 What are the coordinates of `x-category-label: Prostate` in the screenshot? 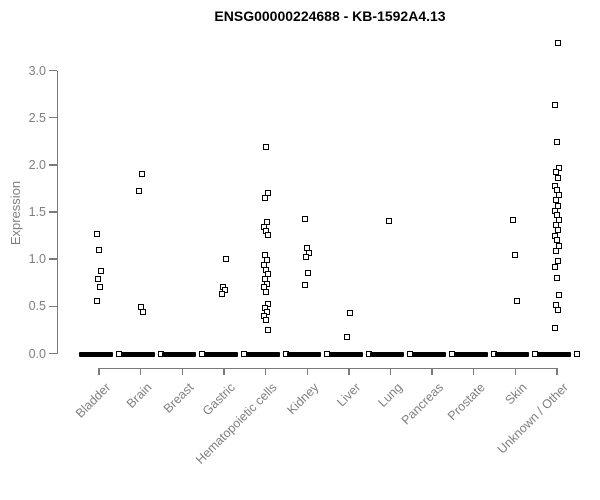 It's located at (466, 402).